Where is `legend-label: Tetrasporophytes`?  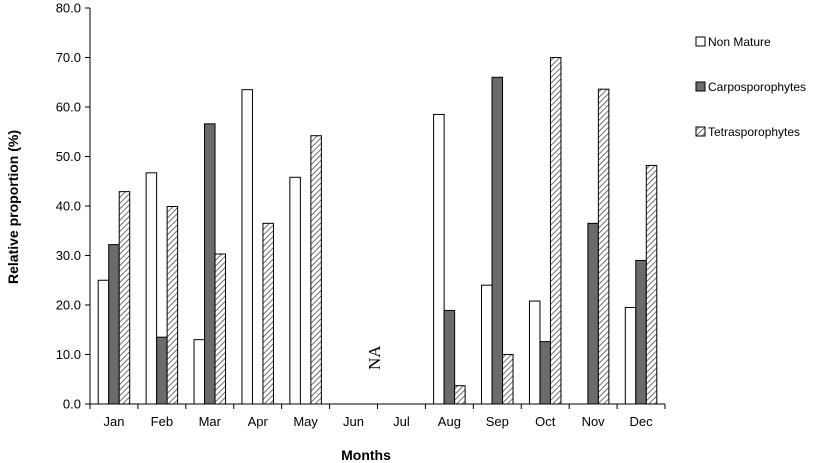 legend-label: Tetrasporophytes is located at coordinates (754, 132).